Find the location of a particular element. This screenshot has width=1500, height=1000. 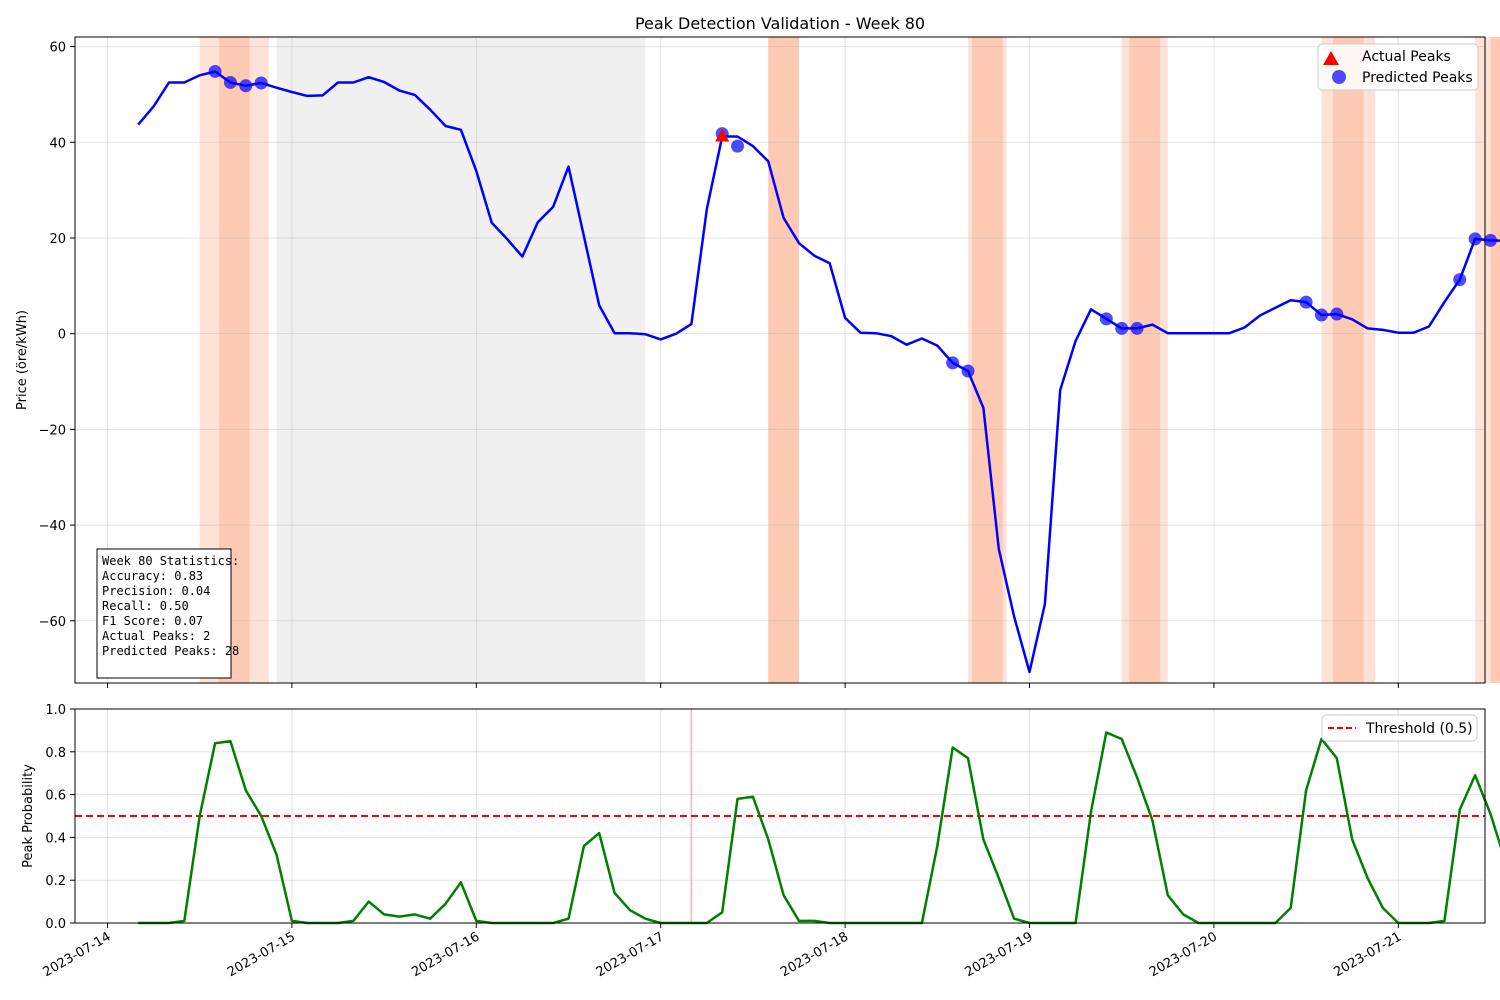

probability-y-tick-label: 0.6 is located at coordinates (55, 796).